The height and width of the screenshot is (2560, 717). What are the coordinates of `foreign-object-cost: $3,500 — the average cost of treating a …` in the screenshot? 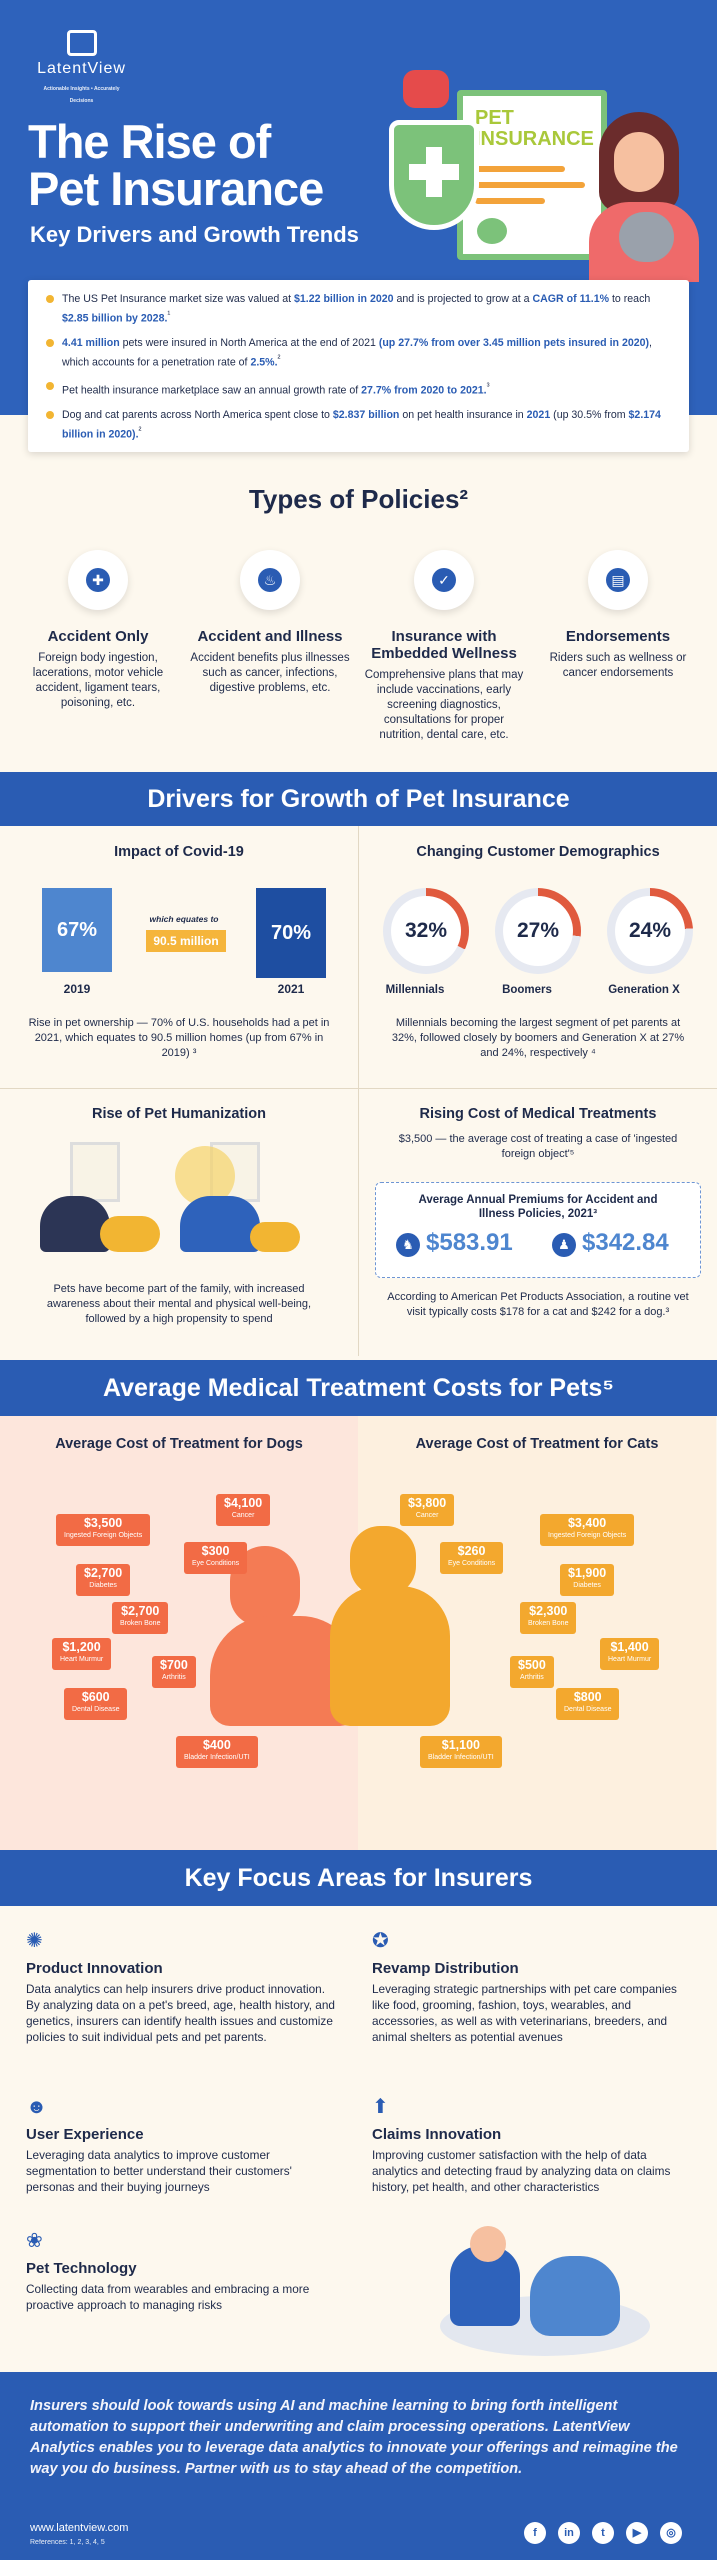 It's located at (538, 1146).